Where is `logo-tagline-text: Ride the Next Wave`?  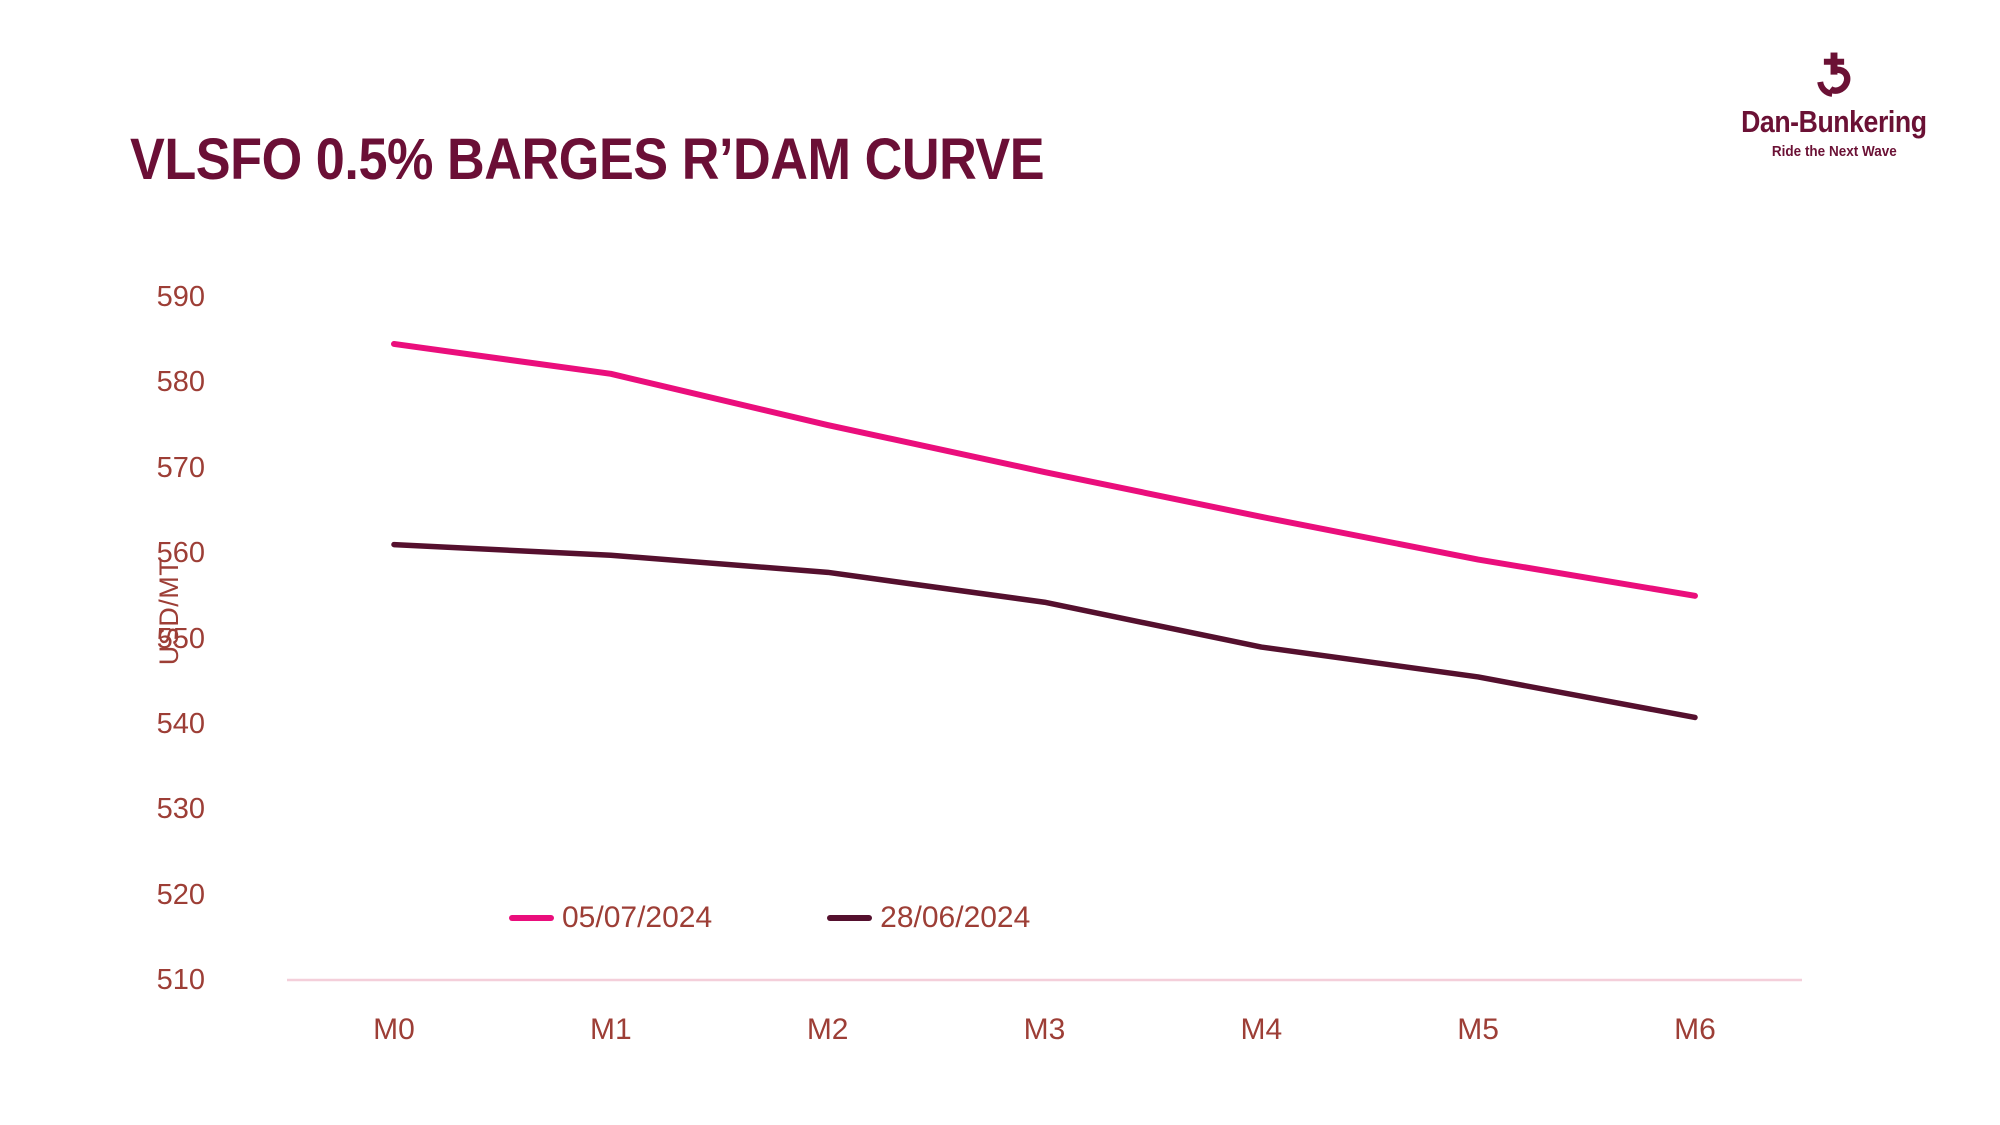 logo-tagline-text: Ride the Next Wave is located at coordinates (1834, 151).